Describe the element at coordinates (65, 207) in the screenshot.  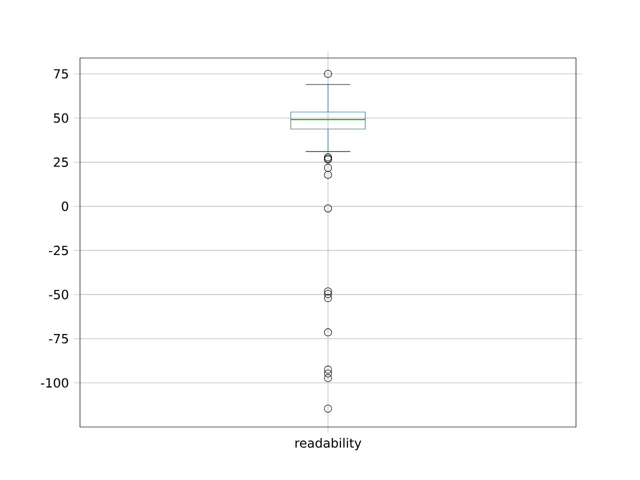
I see `y-tick-label: 0` at that location.